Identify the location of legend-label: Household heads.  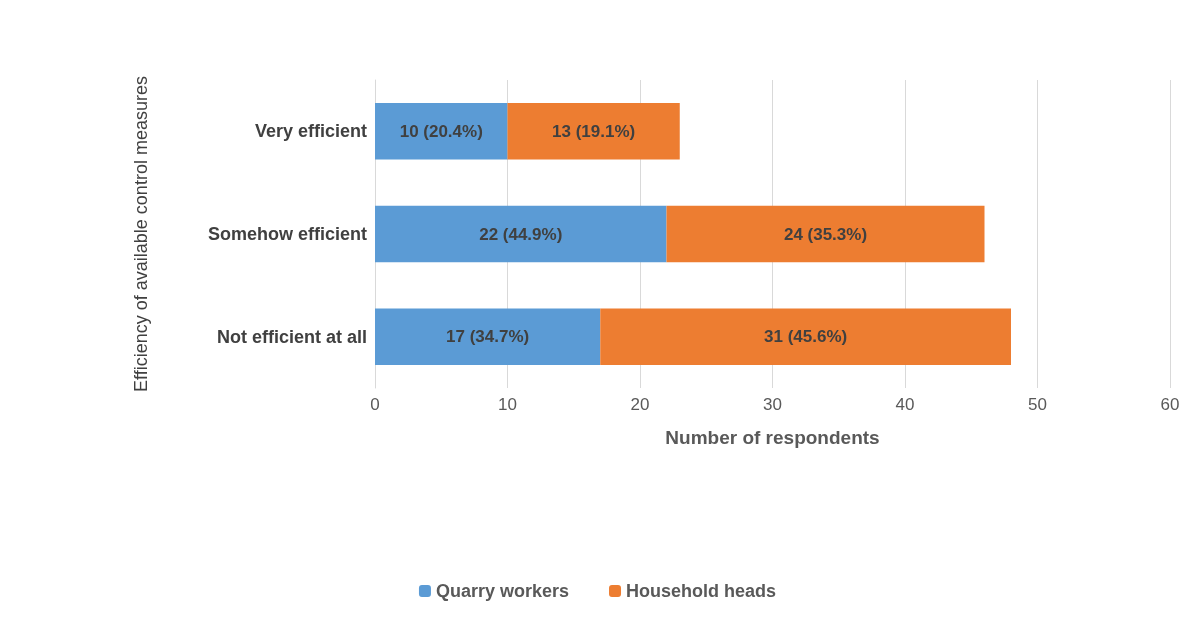
(701, 591).